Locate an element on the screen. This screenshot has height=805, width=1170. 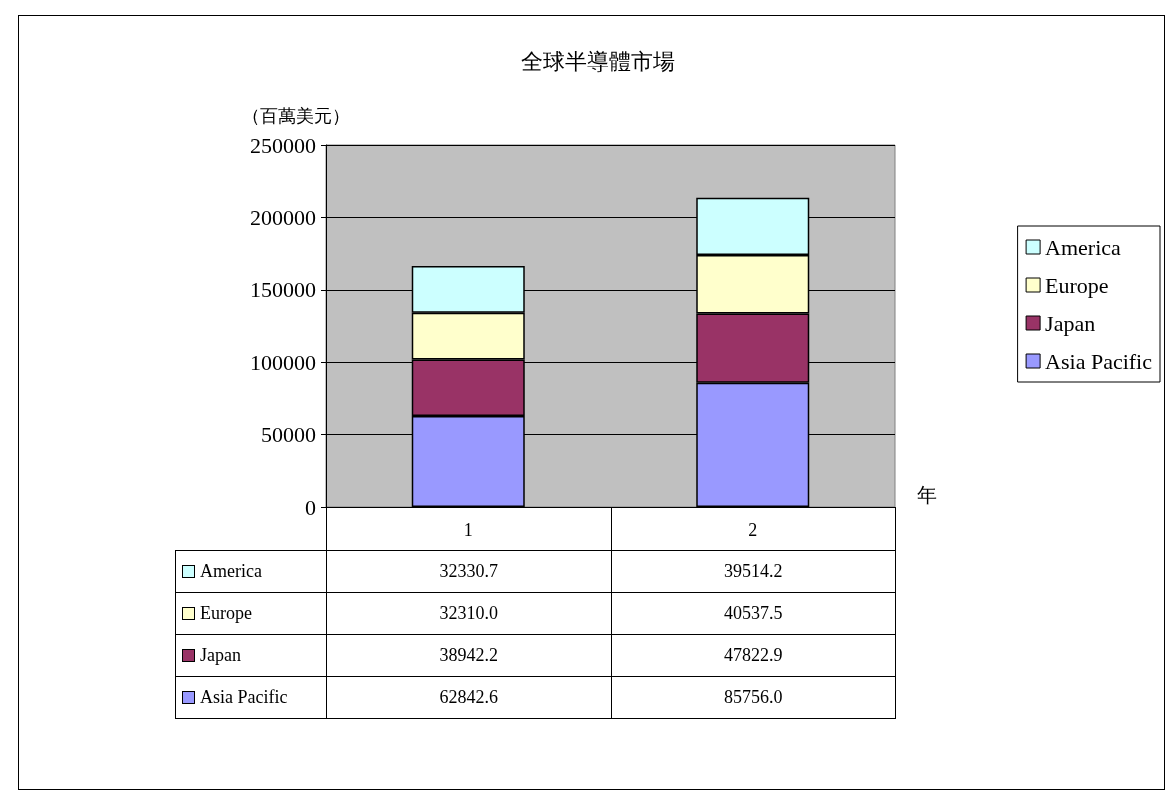
legend-label: Europe is located at coordinates (1077, 285).